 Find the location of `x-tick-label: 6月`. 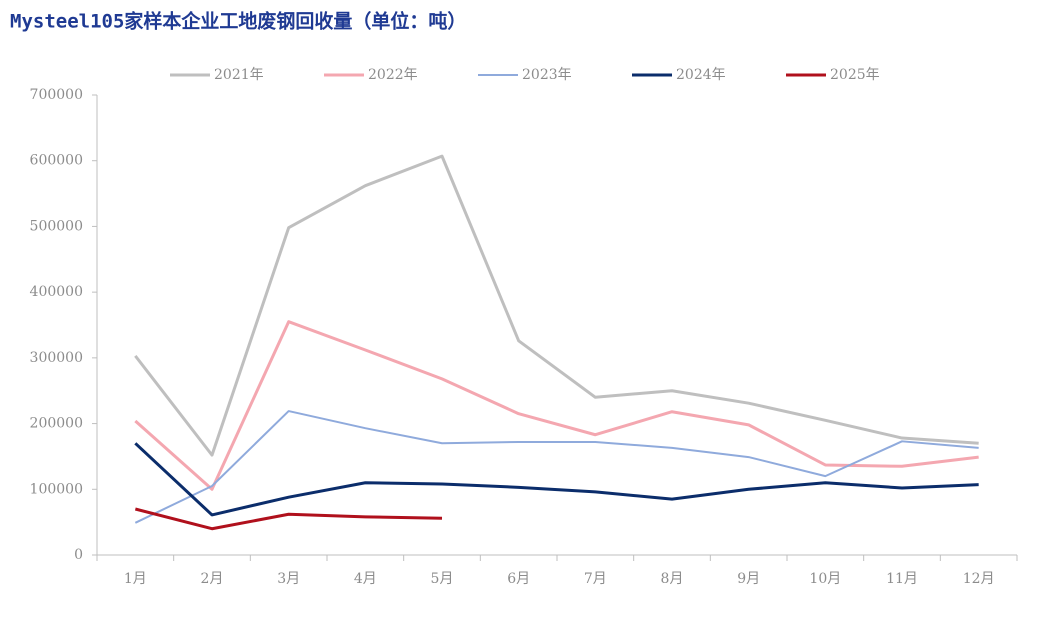

x-tick-label: 6月 is located at coordinates (518, 579).